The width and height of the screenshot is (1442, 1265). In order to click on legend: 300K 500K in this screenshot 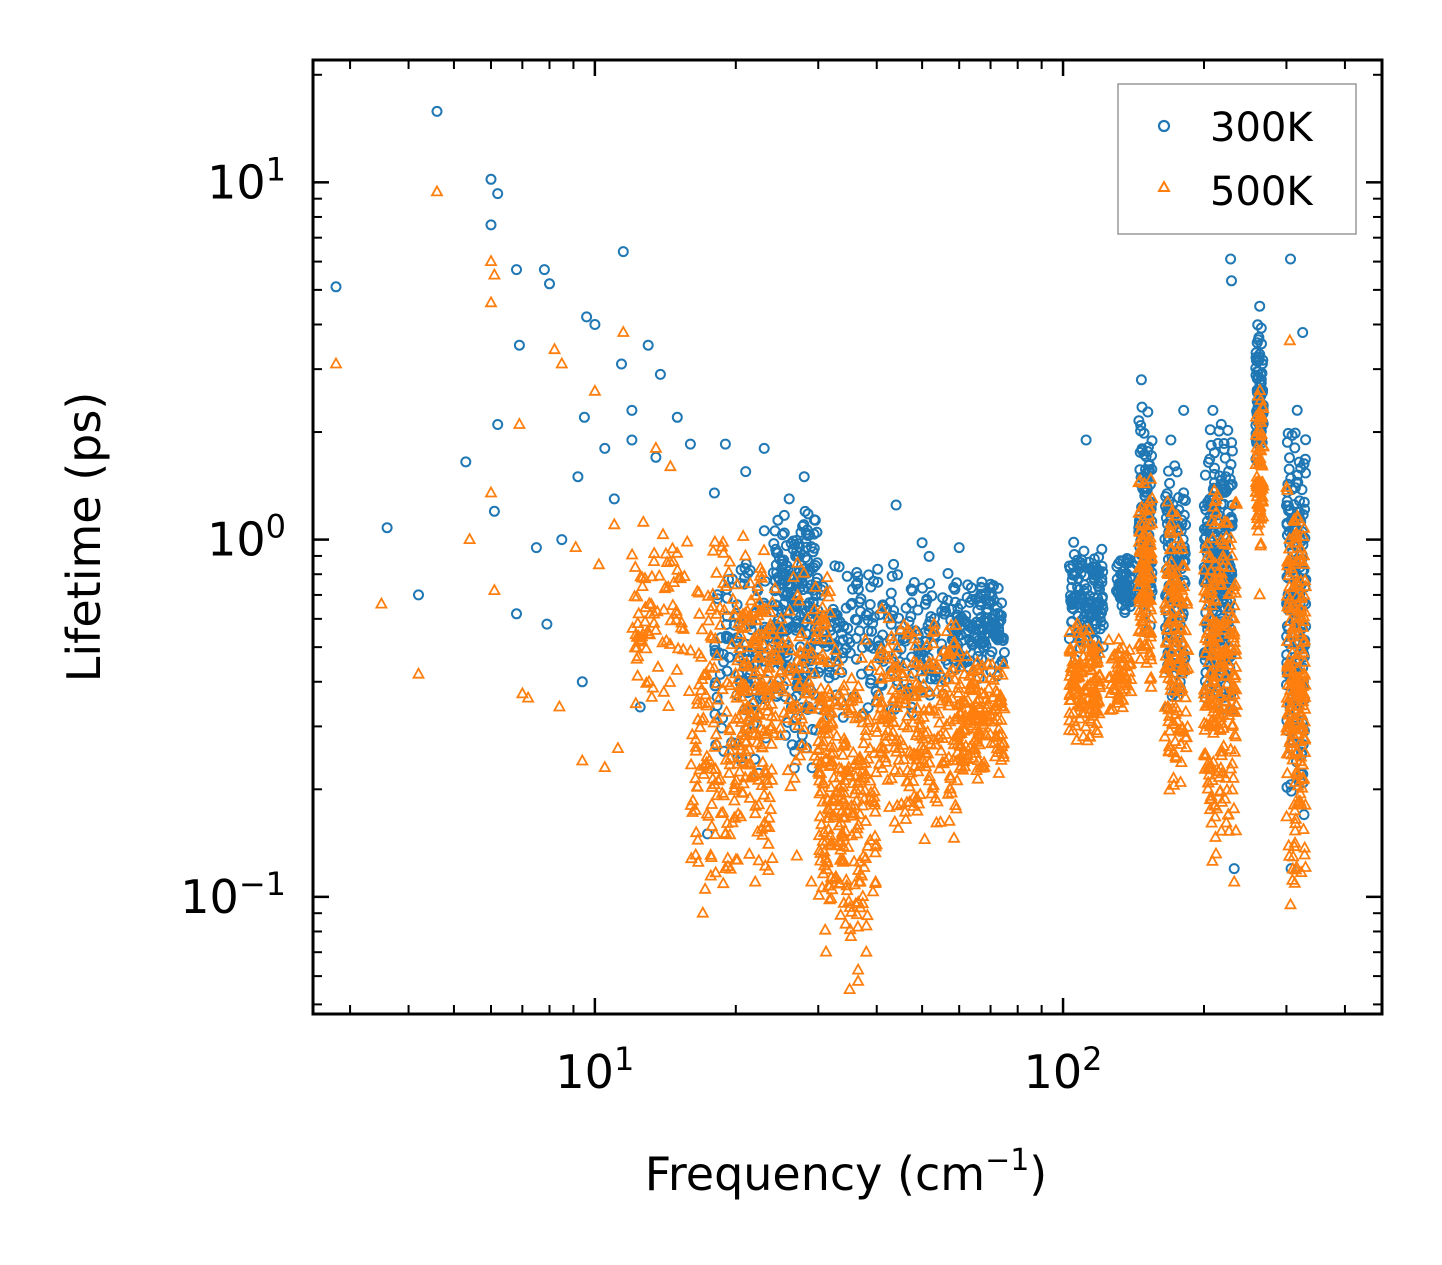, I will do `click(1237, 159)`.